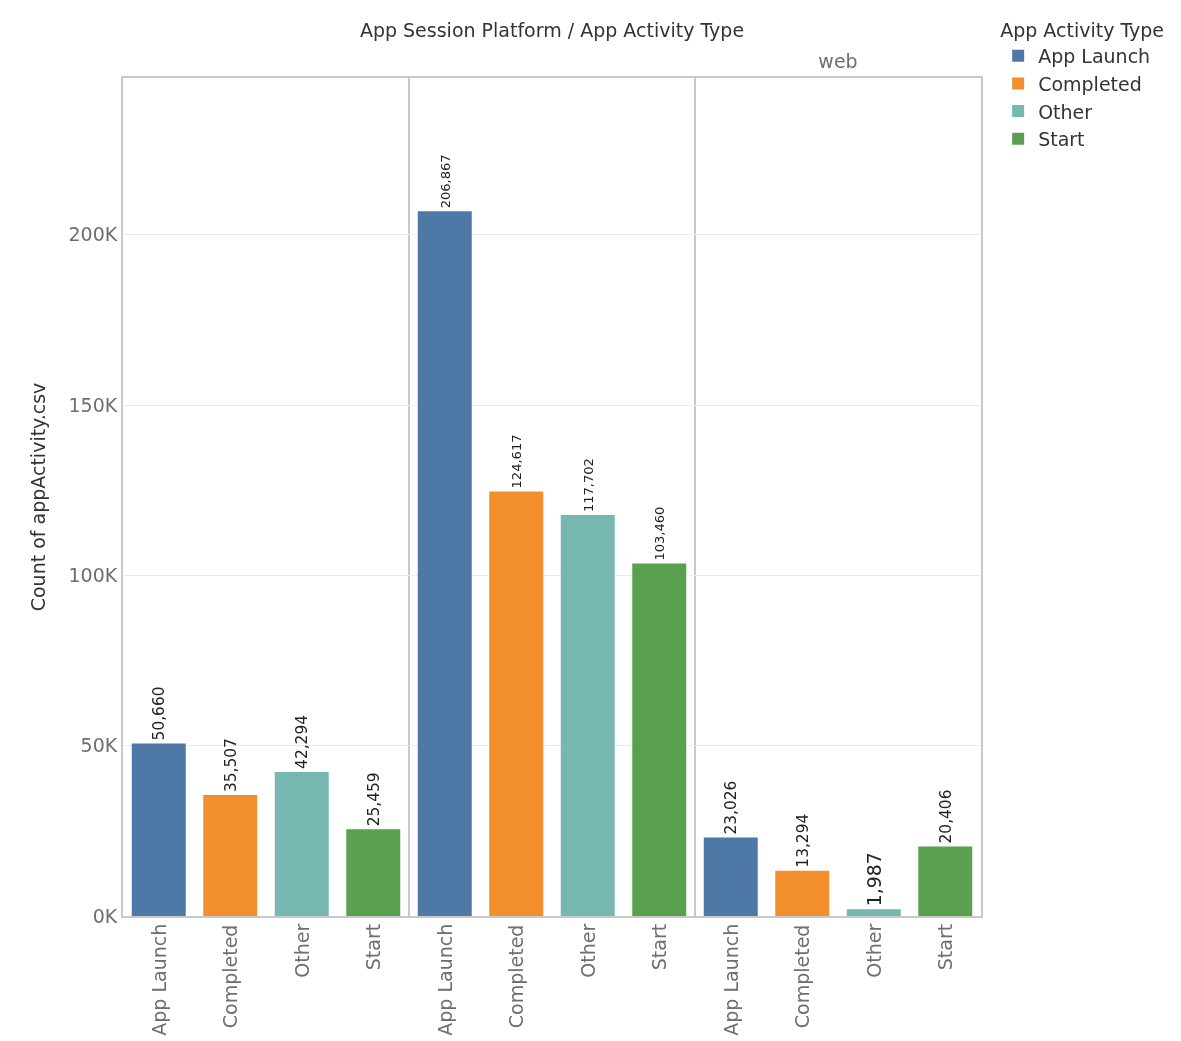 This screenshot has width=1181, height=1041. What do you see at coordinates (373, 799) in the screenshot?
I see `data-label: 25,459` at bounding box center [373, 799].